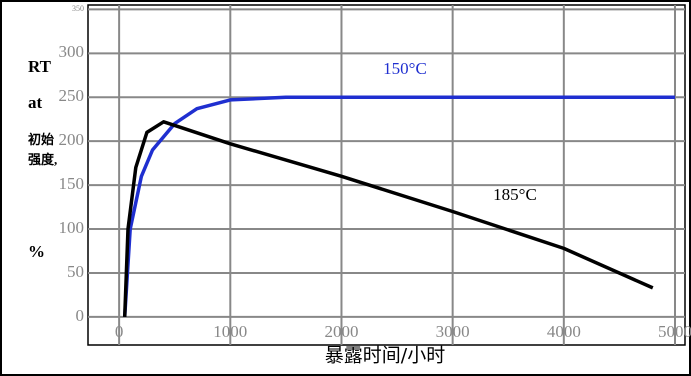 The height and width of the screenshot is (376, 691). I want to click on y-tick-label: 0, so click(80, 315).